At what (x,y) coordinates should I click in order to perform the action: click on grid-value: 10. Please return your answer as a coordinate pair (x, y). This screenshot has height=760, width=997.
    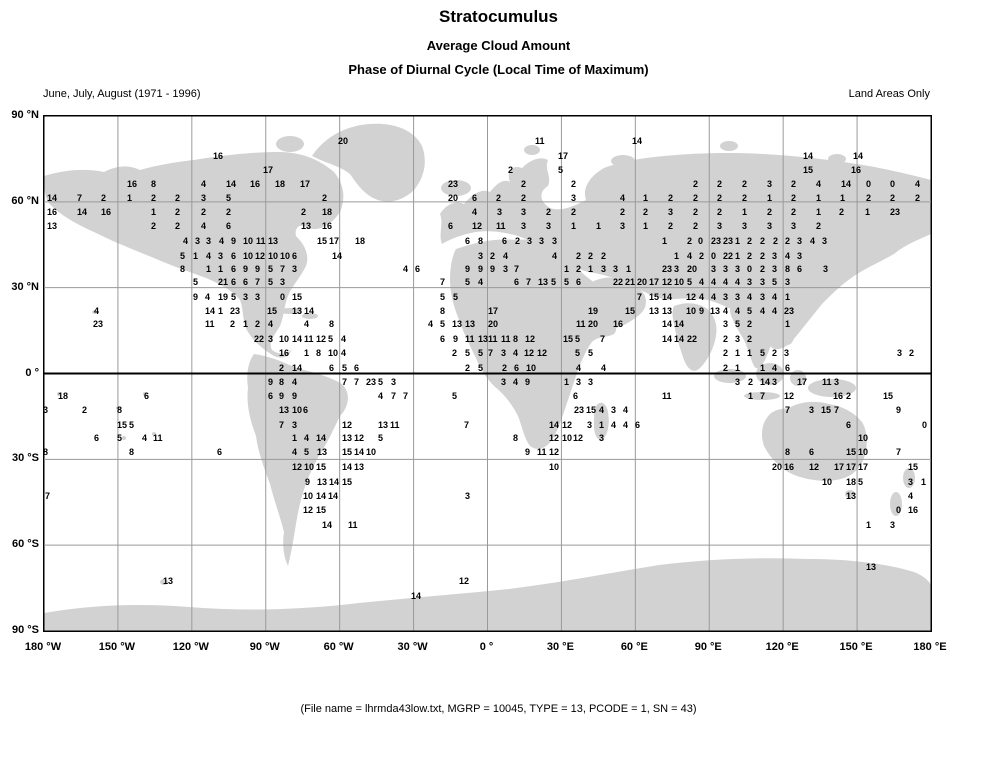
    Looking at the image, I should click on (863, 452).